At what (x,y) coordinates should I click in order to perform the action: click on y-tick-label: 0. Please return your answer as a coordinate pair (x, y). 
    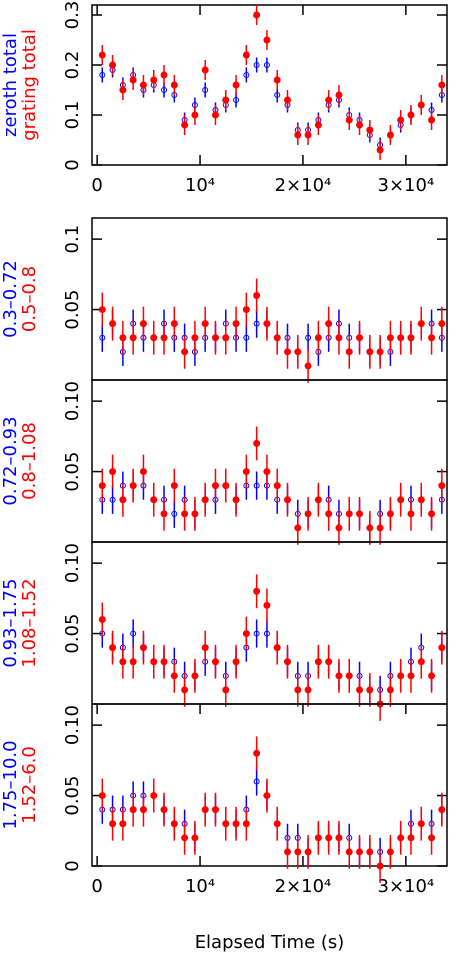
    Looking at the image, I should click on (72, 164).